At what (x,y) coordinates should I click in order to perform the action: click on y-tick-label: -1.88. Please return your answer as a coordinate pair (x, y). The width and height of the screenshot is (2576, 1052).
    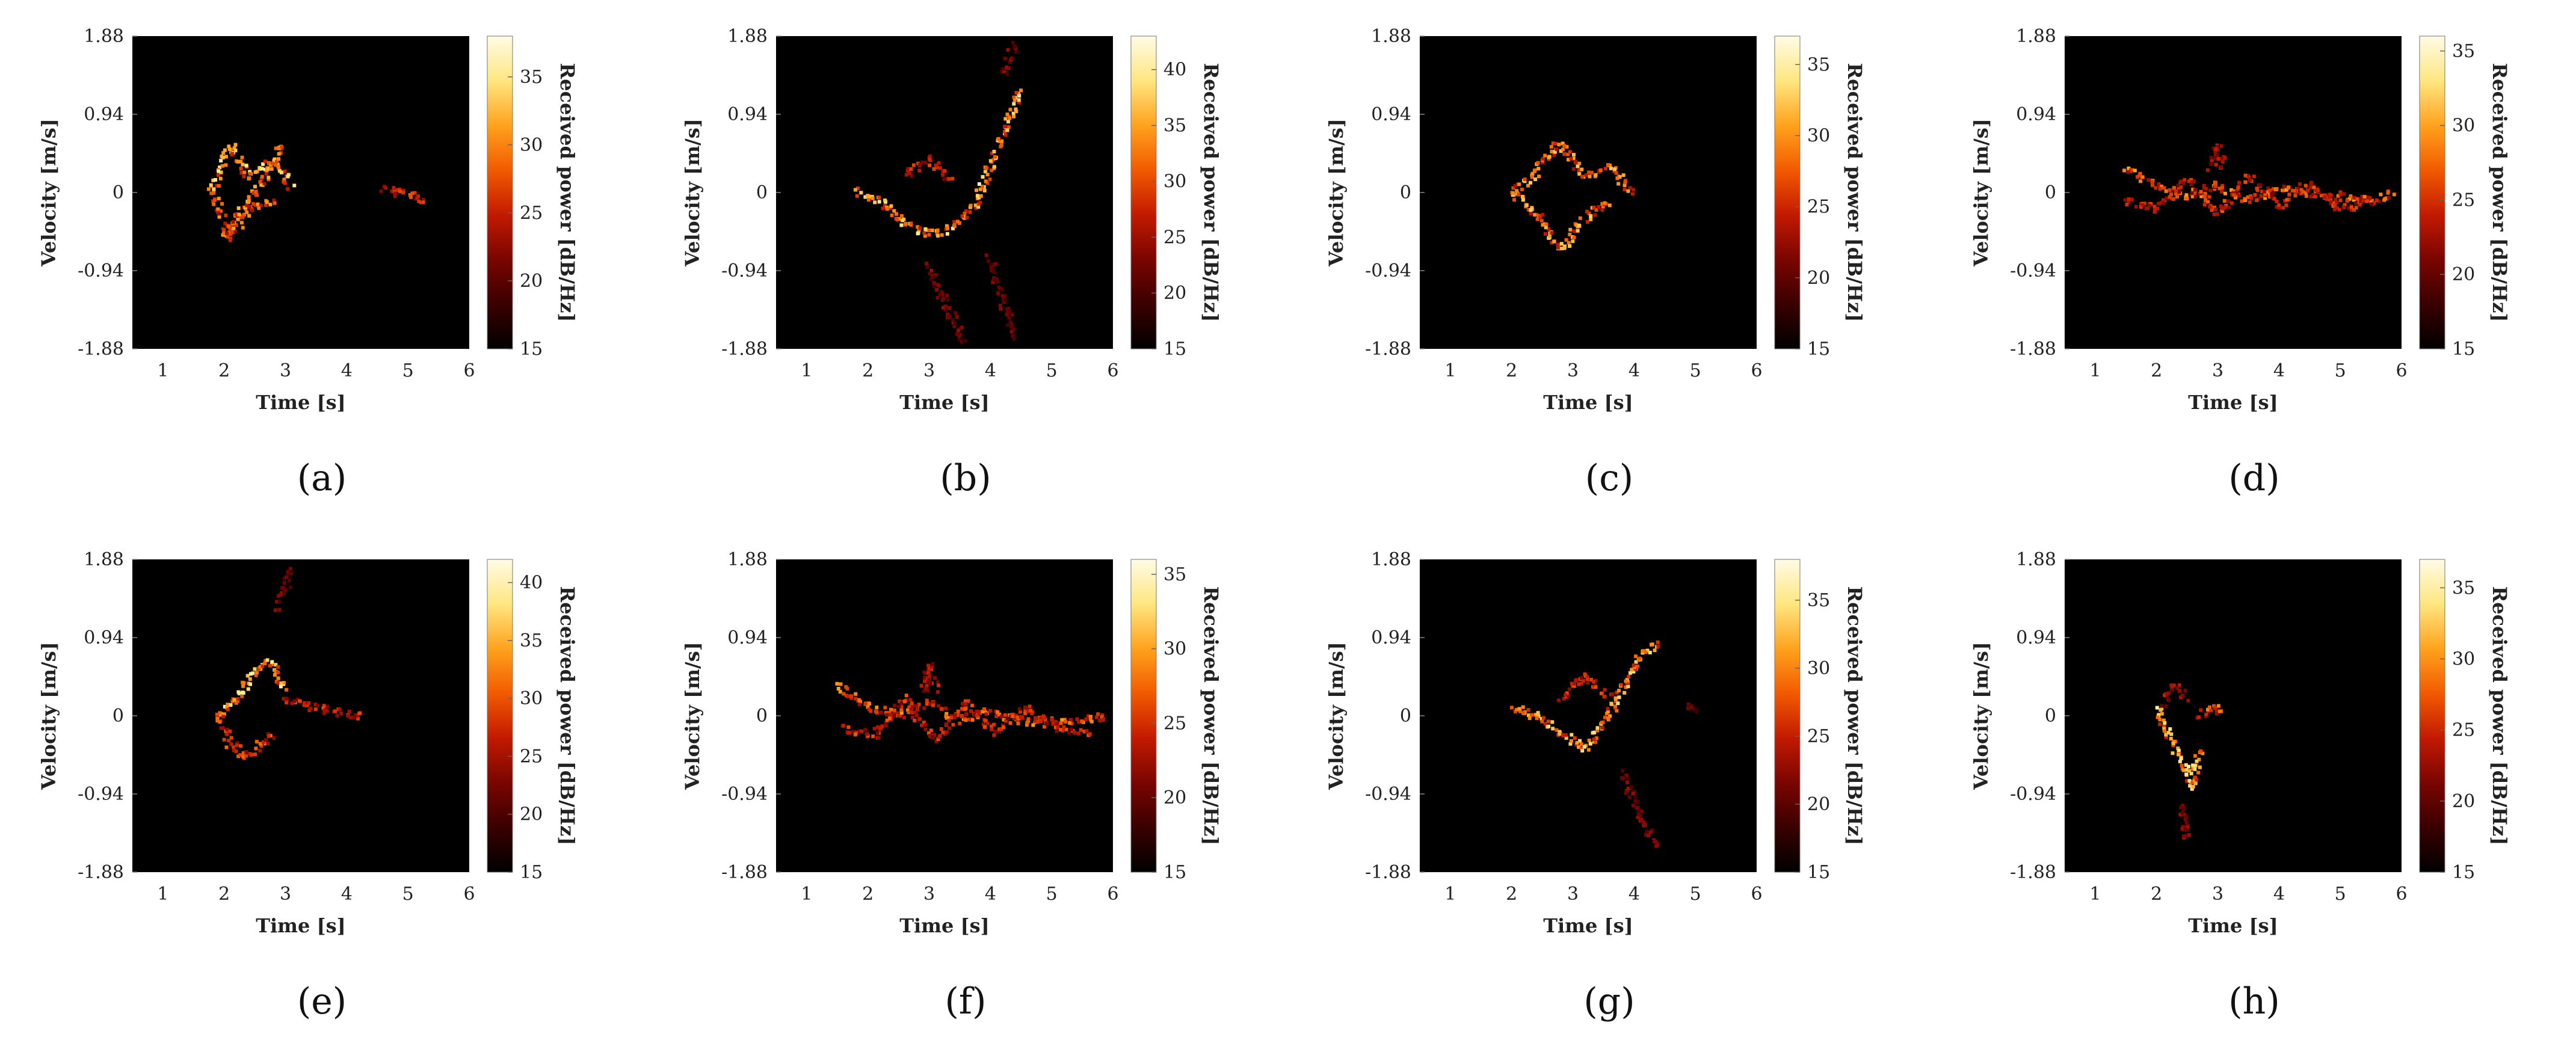
    Looking at the image, I should click on (2033, 349).